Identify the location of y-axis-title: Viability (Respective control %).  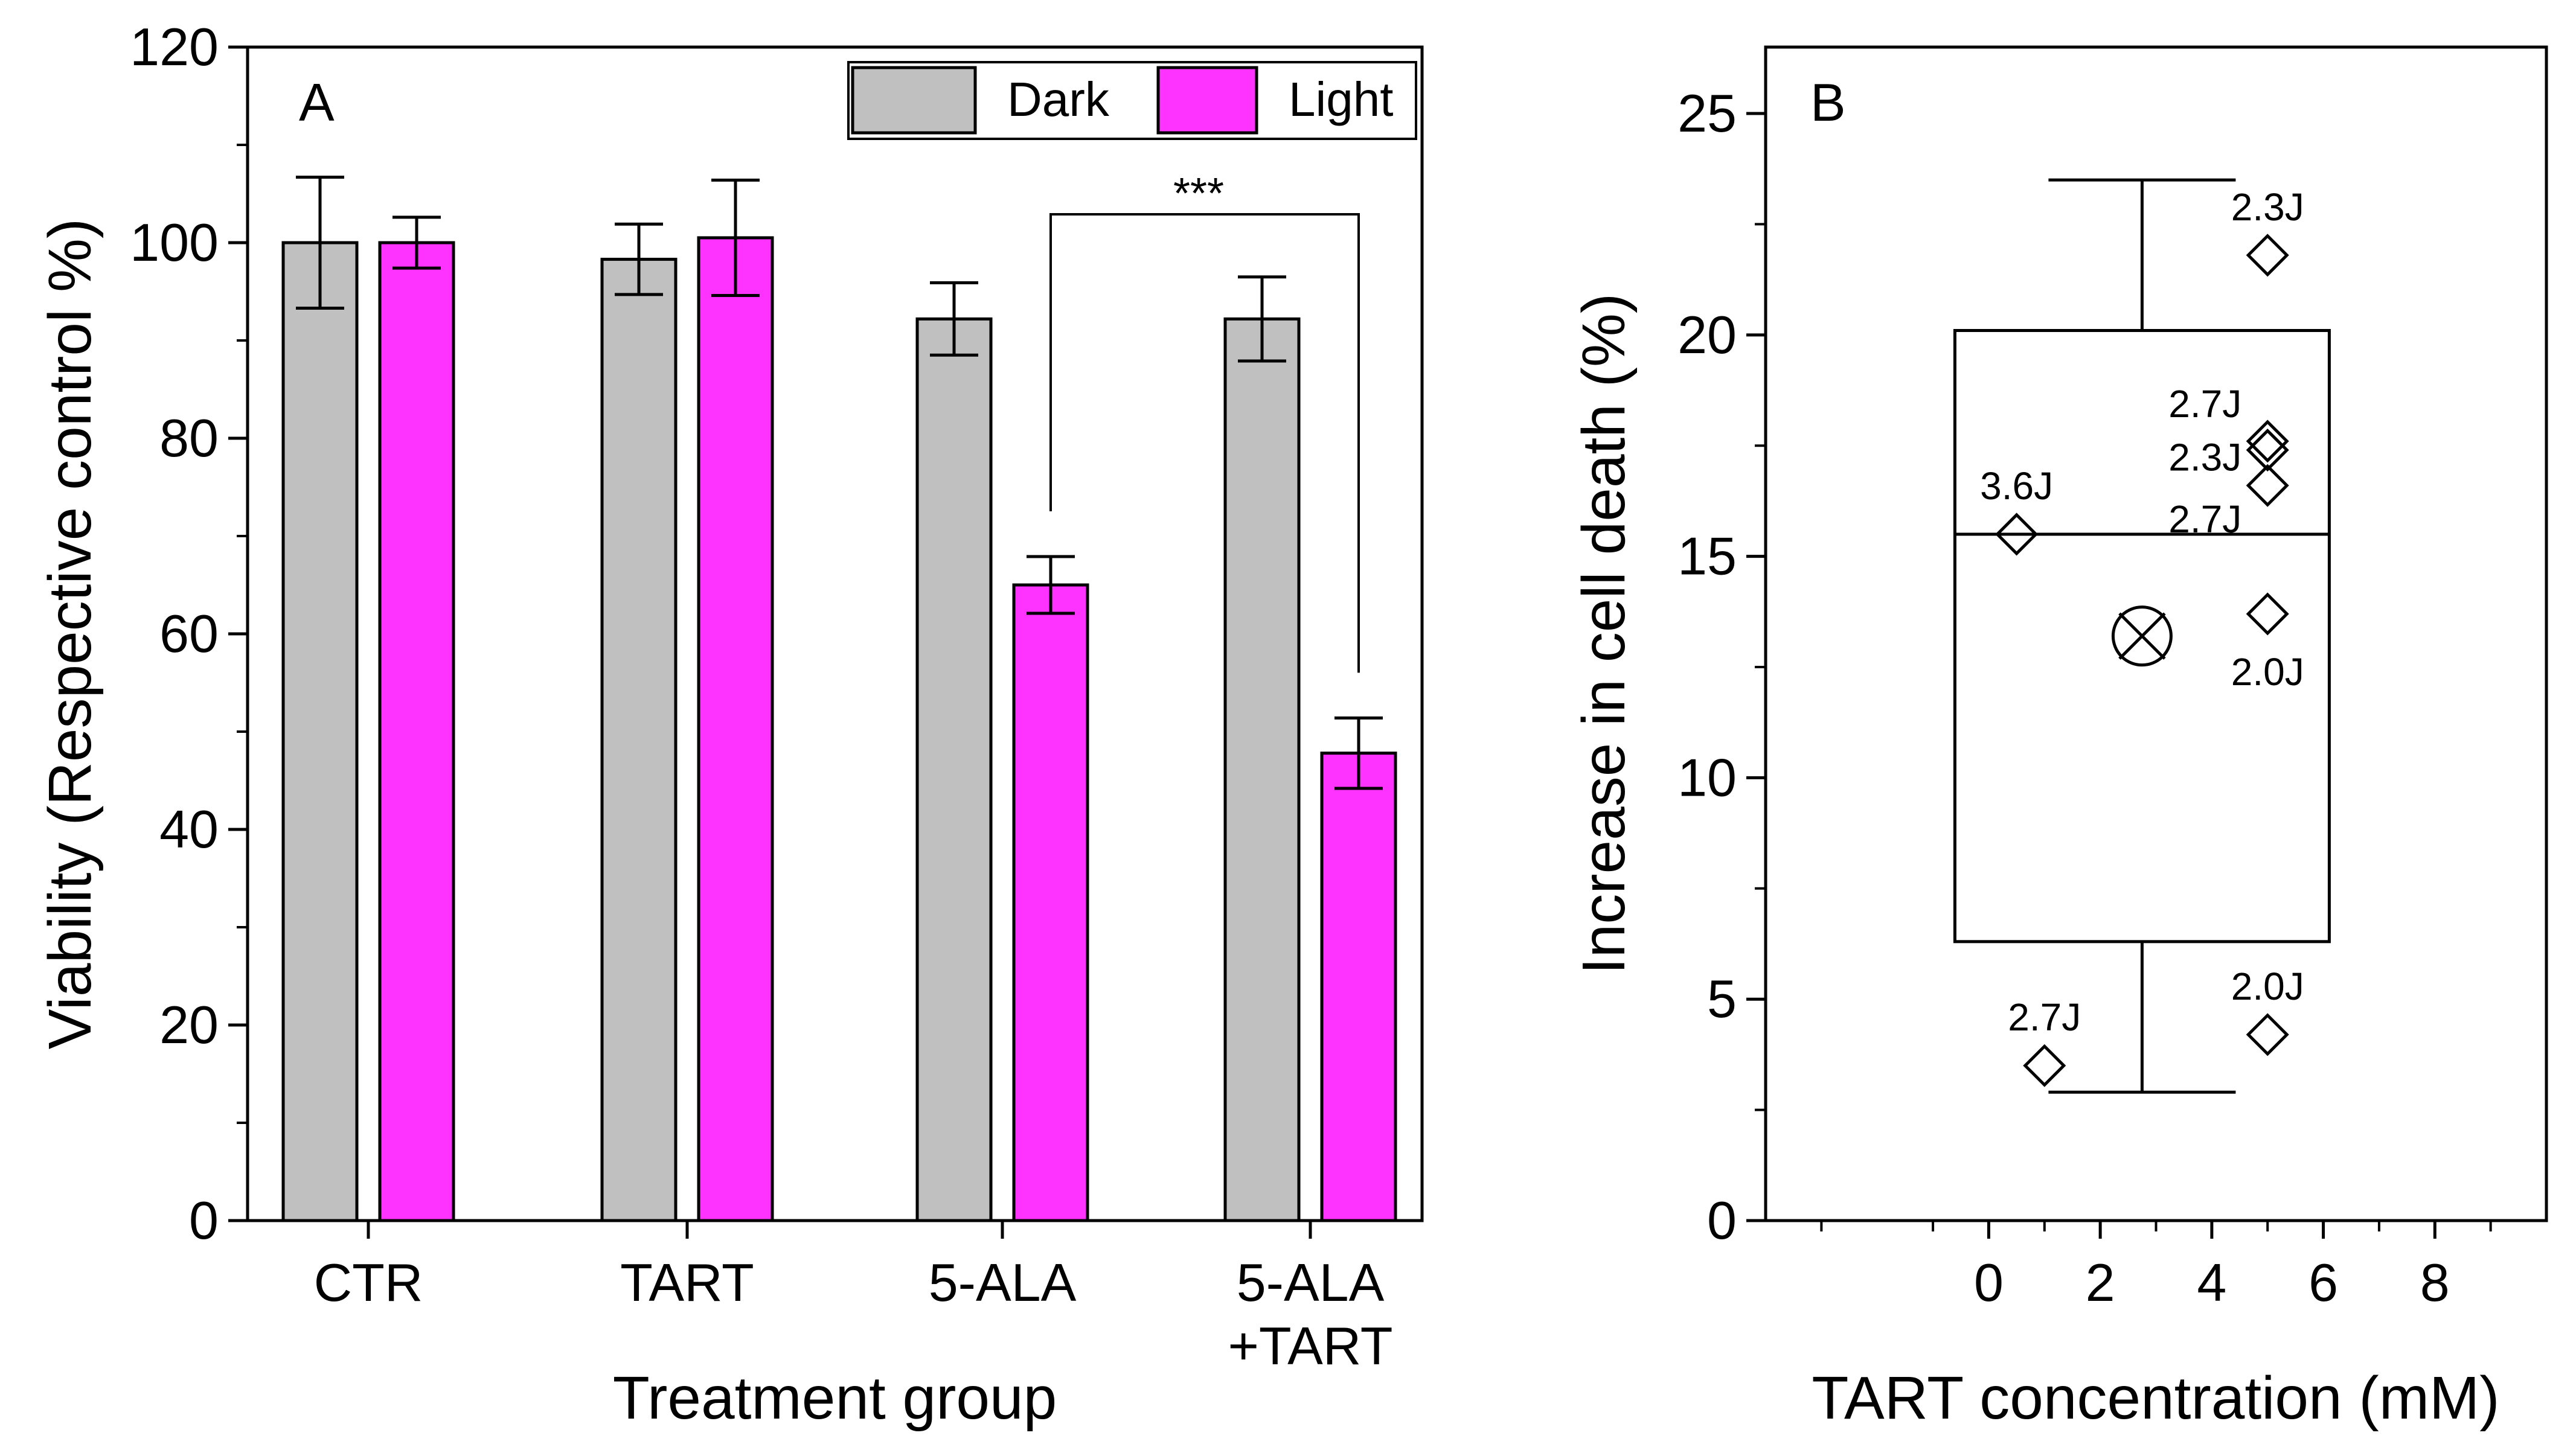
(70, 634).